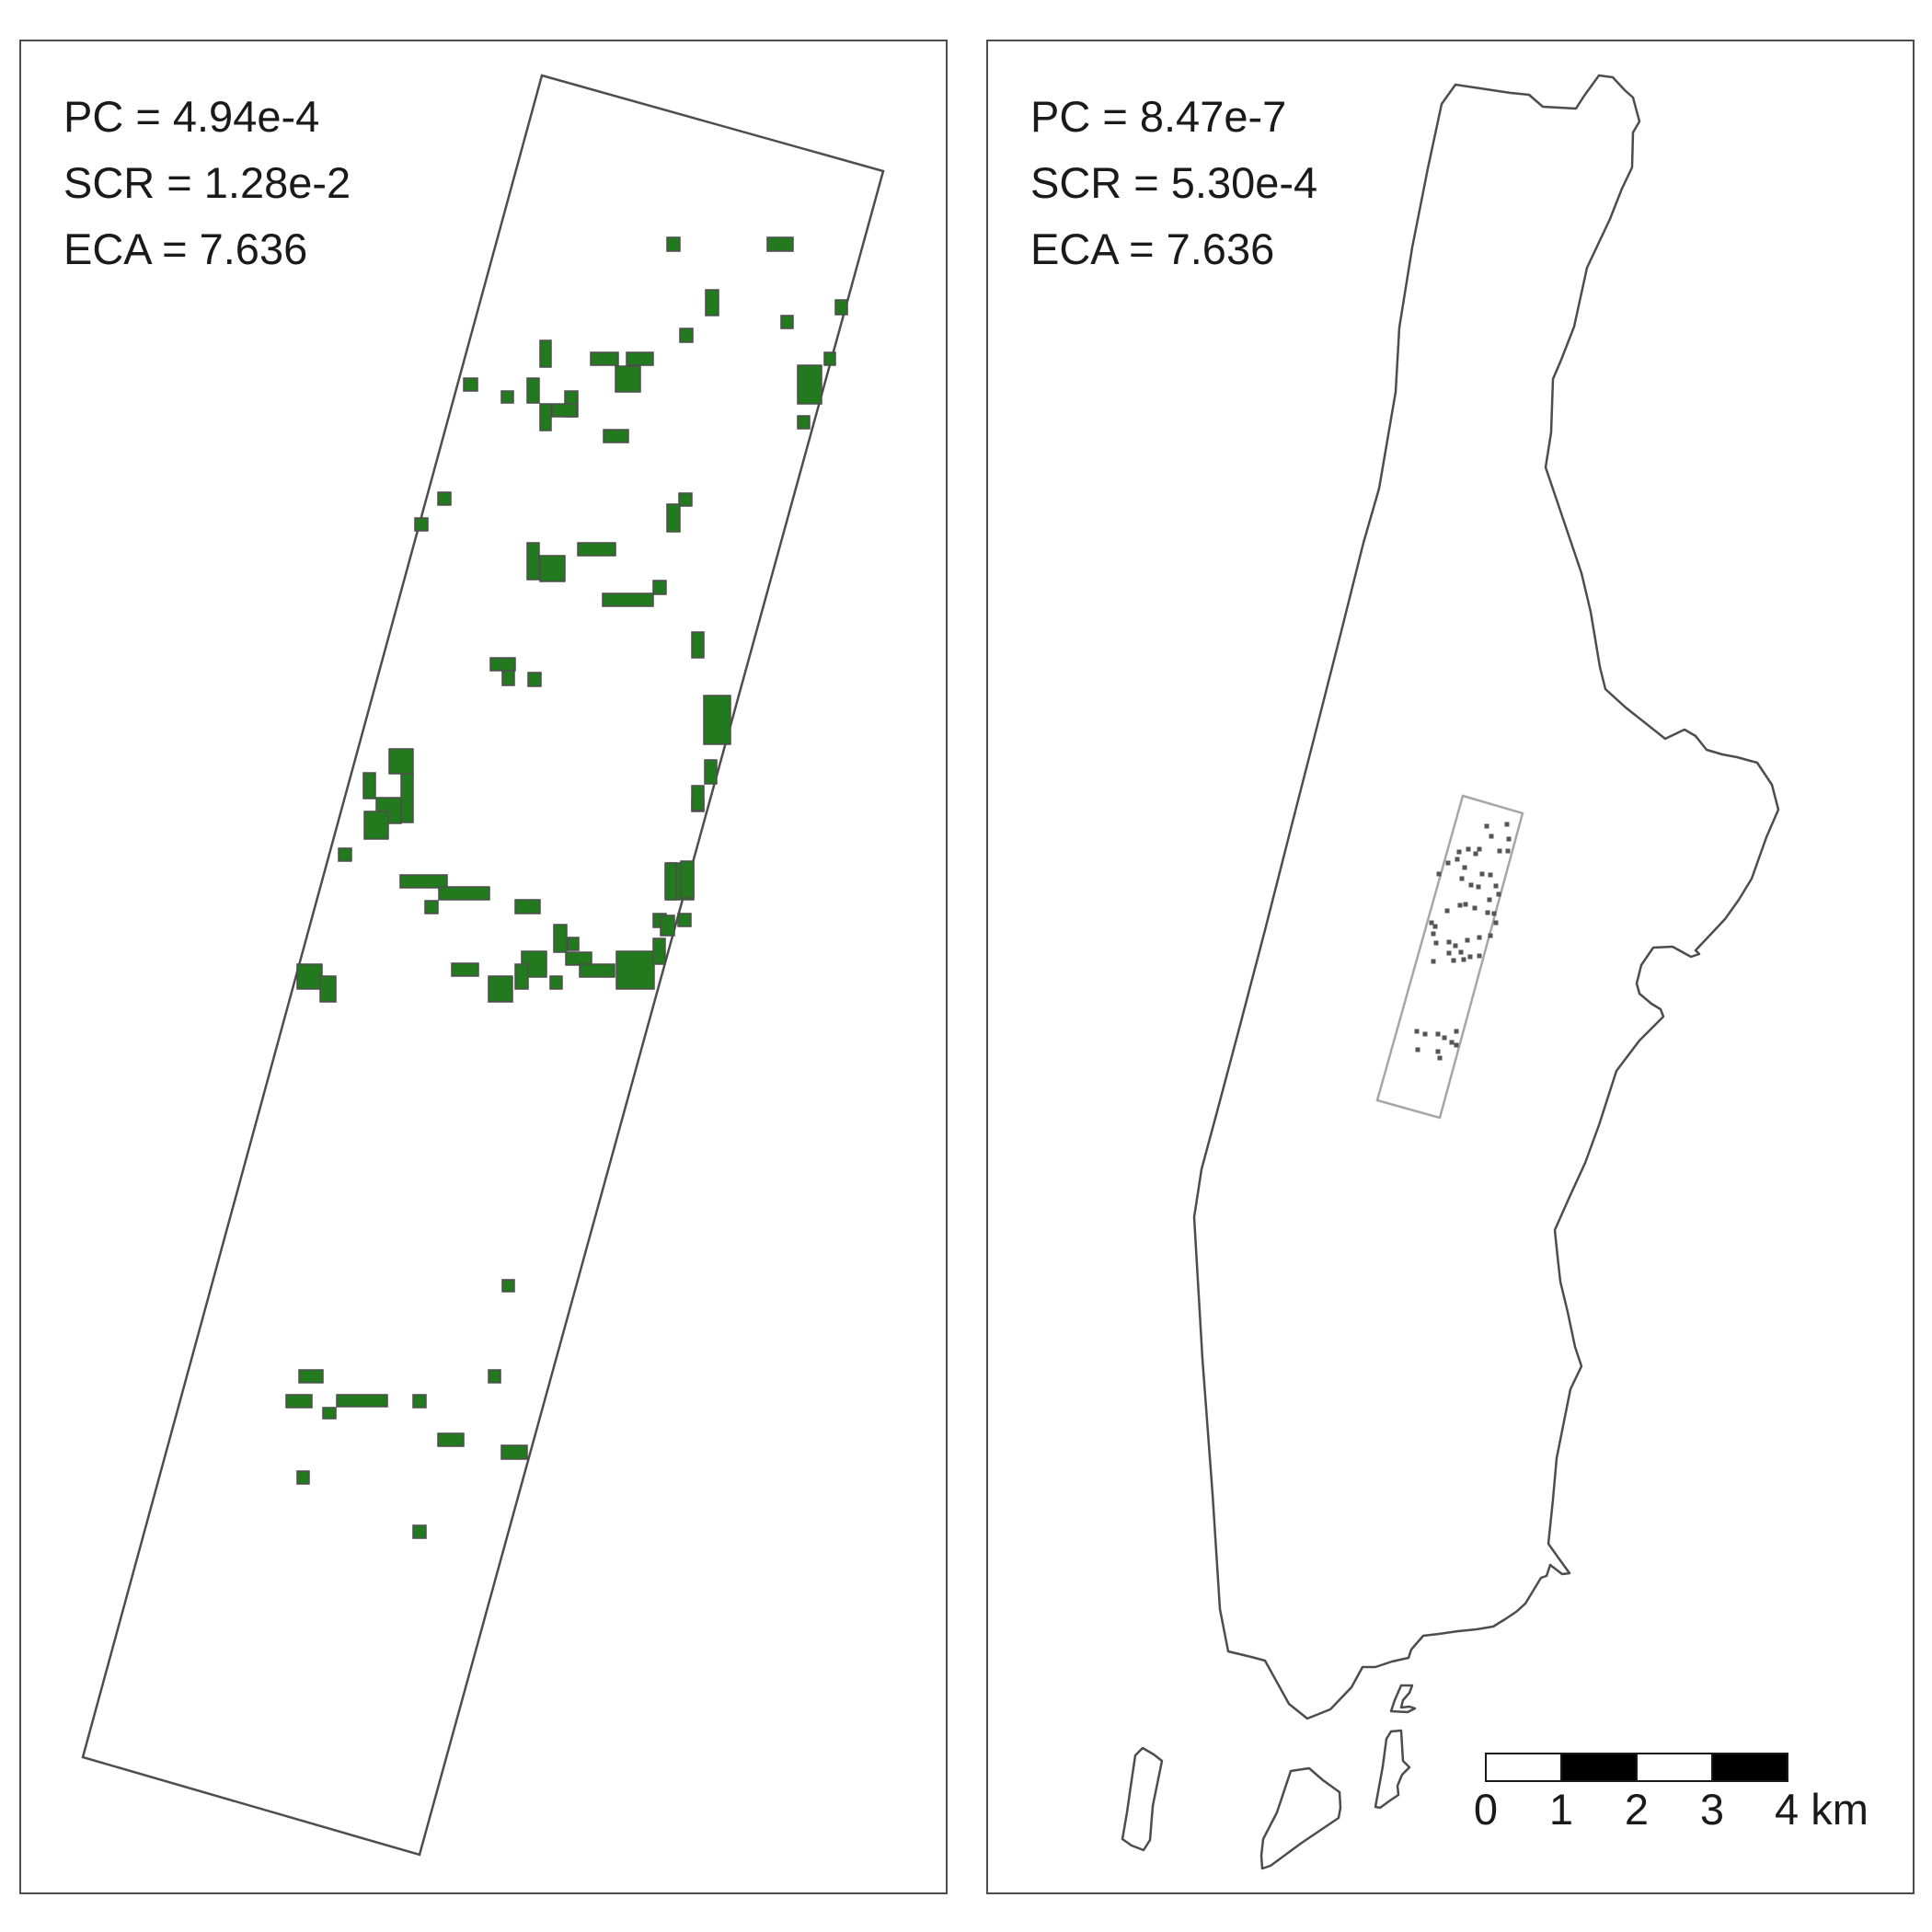  What do you see at coordinates (1486, 1809) in the screenshot?
I see `scale-label-0: 0` at bounding box center [1486, 1809].